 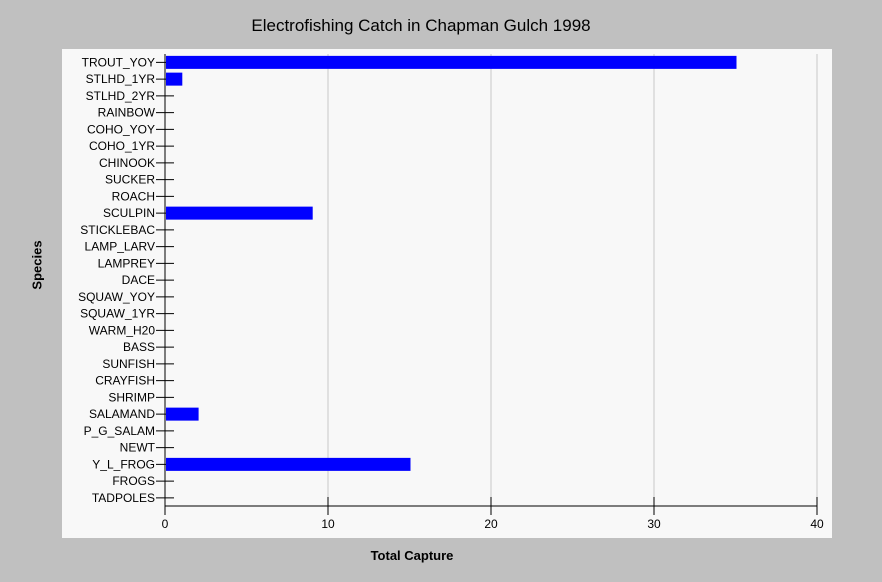 What do you see at coordinates (491, 524) in the screenshot?
I see `x-tick-label: 20` at bounding box center [491, 524].